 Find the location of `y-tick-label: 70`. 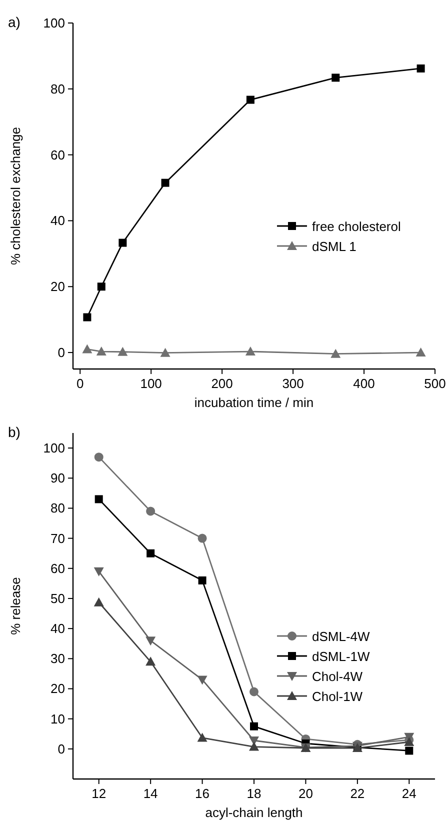

y-tick-label: 70 is located at coordinates (57, 538).